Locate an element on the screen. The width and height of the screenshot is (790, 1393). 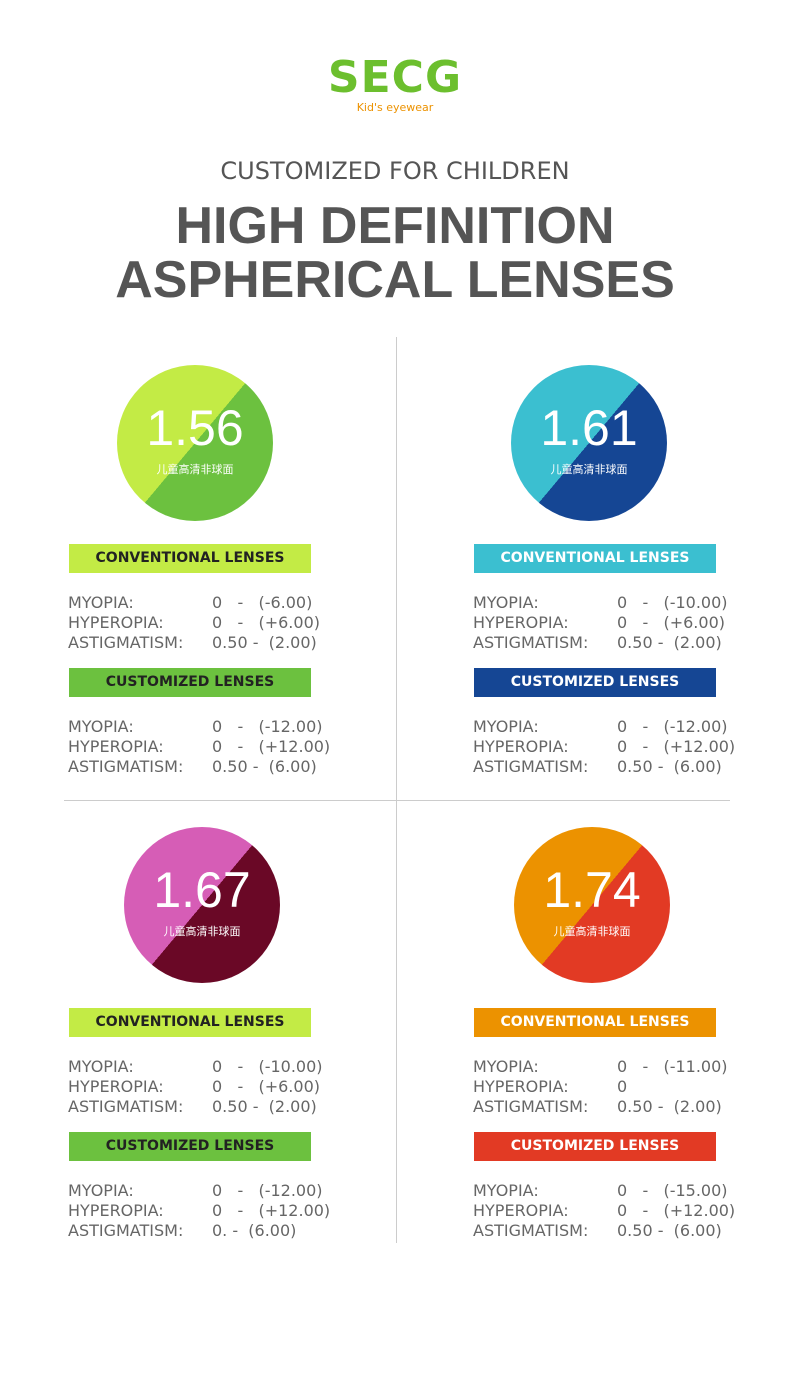
lens-index: 1.74 is located at coordinates (592, 890).